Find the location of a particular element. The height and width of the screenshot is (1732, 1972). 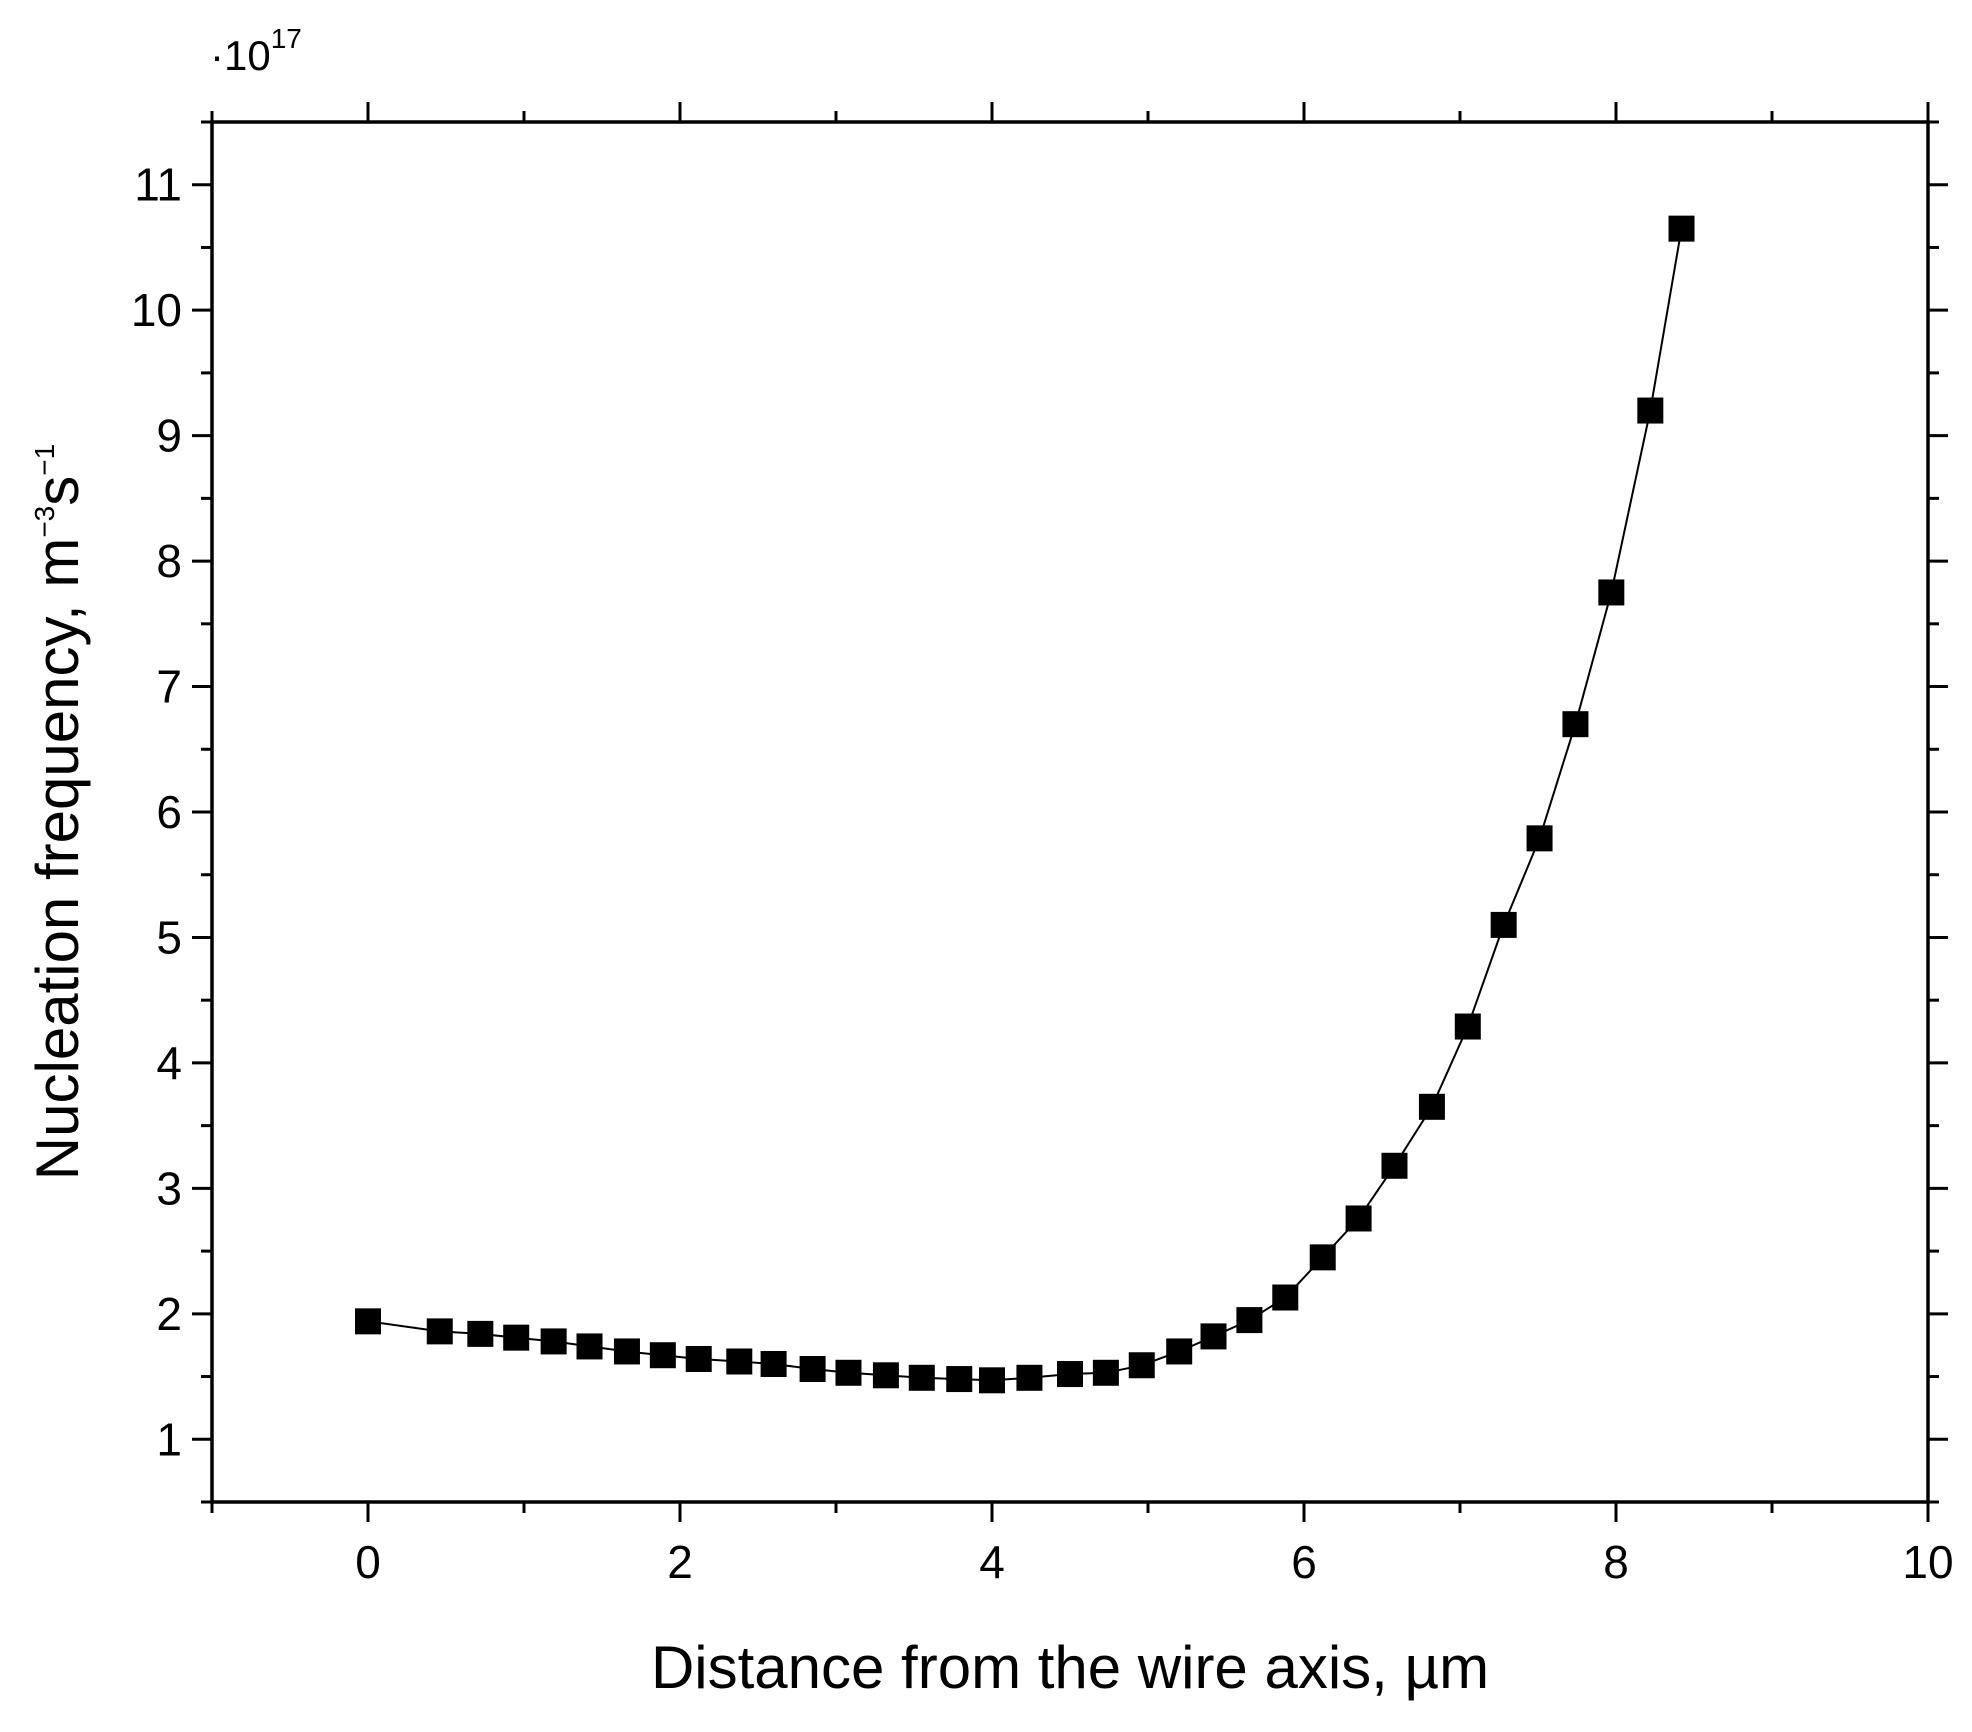

y-tick-label: 9 is located at coordinates (169, 436).